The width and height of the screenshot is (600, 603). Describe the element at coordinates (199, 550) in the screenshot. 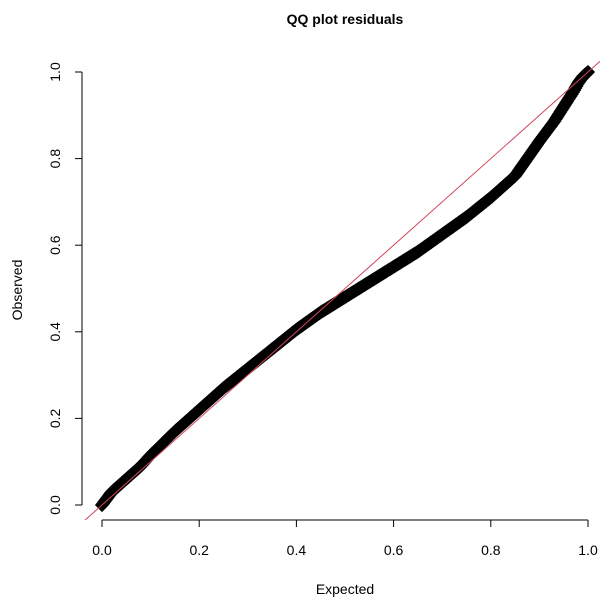

I see `x-tick-label: 0.2` at that location.